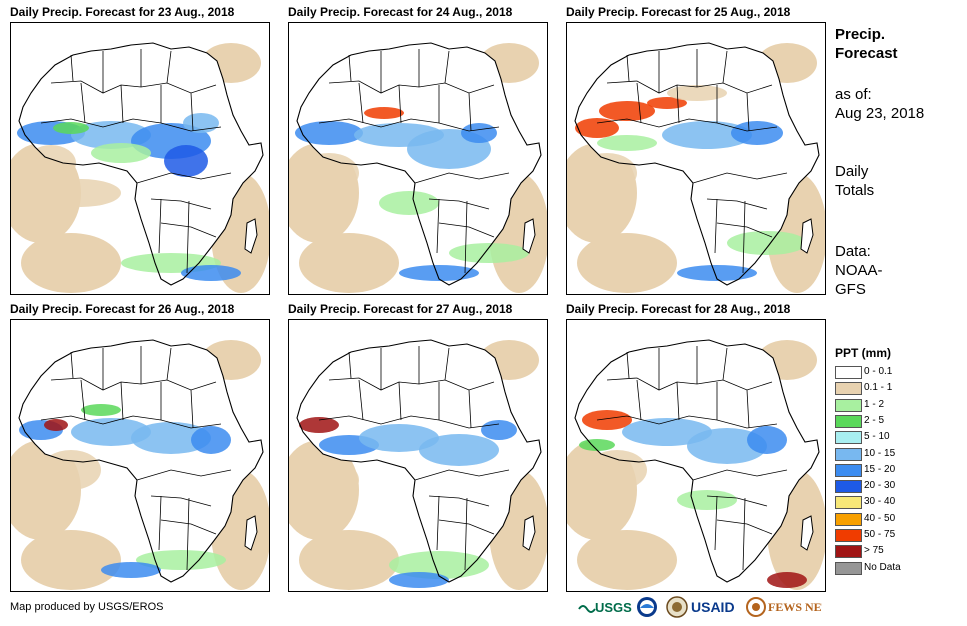 The image size is (967, 626). Describe the element at coordinates (866, 53) in the screenshot. I see `heading-line2: Forecast` at that location.